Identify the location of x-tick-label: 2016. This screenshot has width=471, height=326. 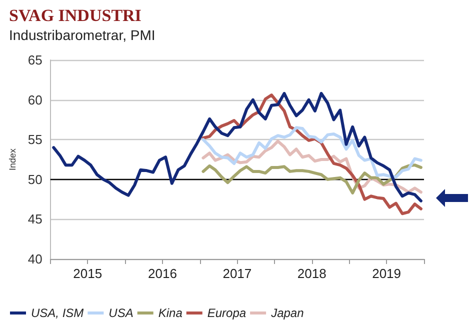
(162, 273).